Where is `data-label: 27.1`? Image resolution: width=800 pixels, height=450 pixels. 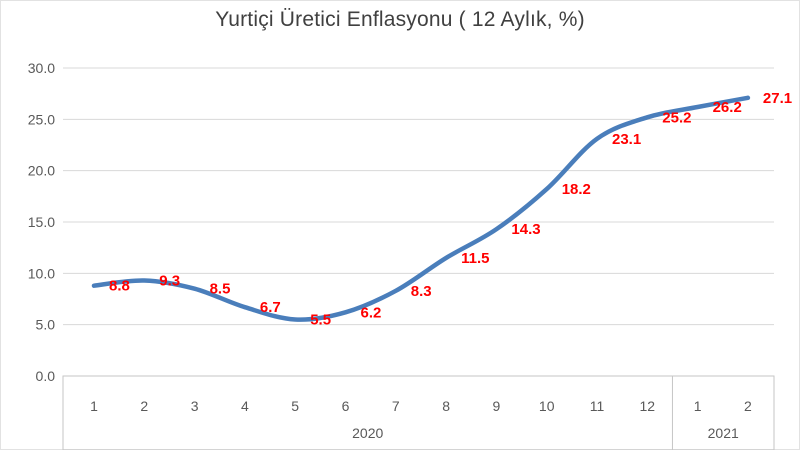 data-label: 27.1 is located at coordinates (777, 98).